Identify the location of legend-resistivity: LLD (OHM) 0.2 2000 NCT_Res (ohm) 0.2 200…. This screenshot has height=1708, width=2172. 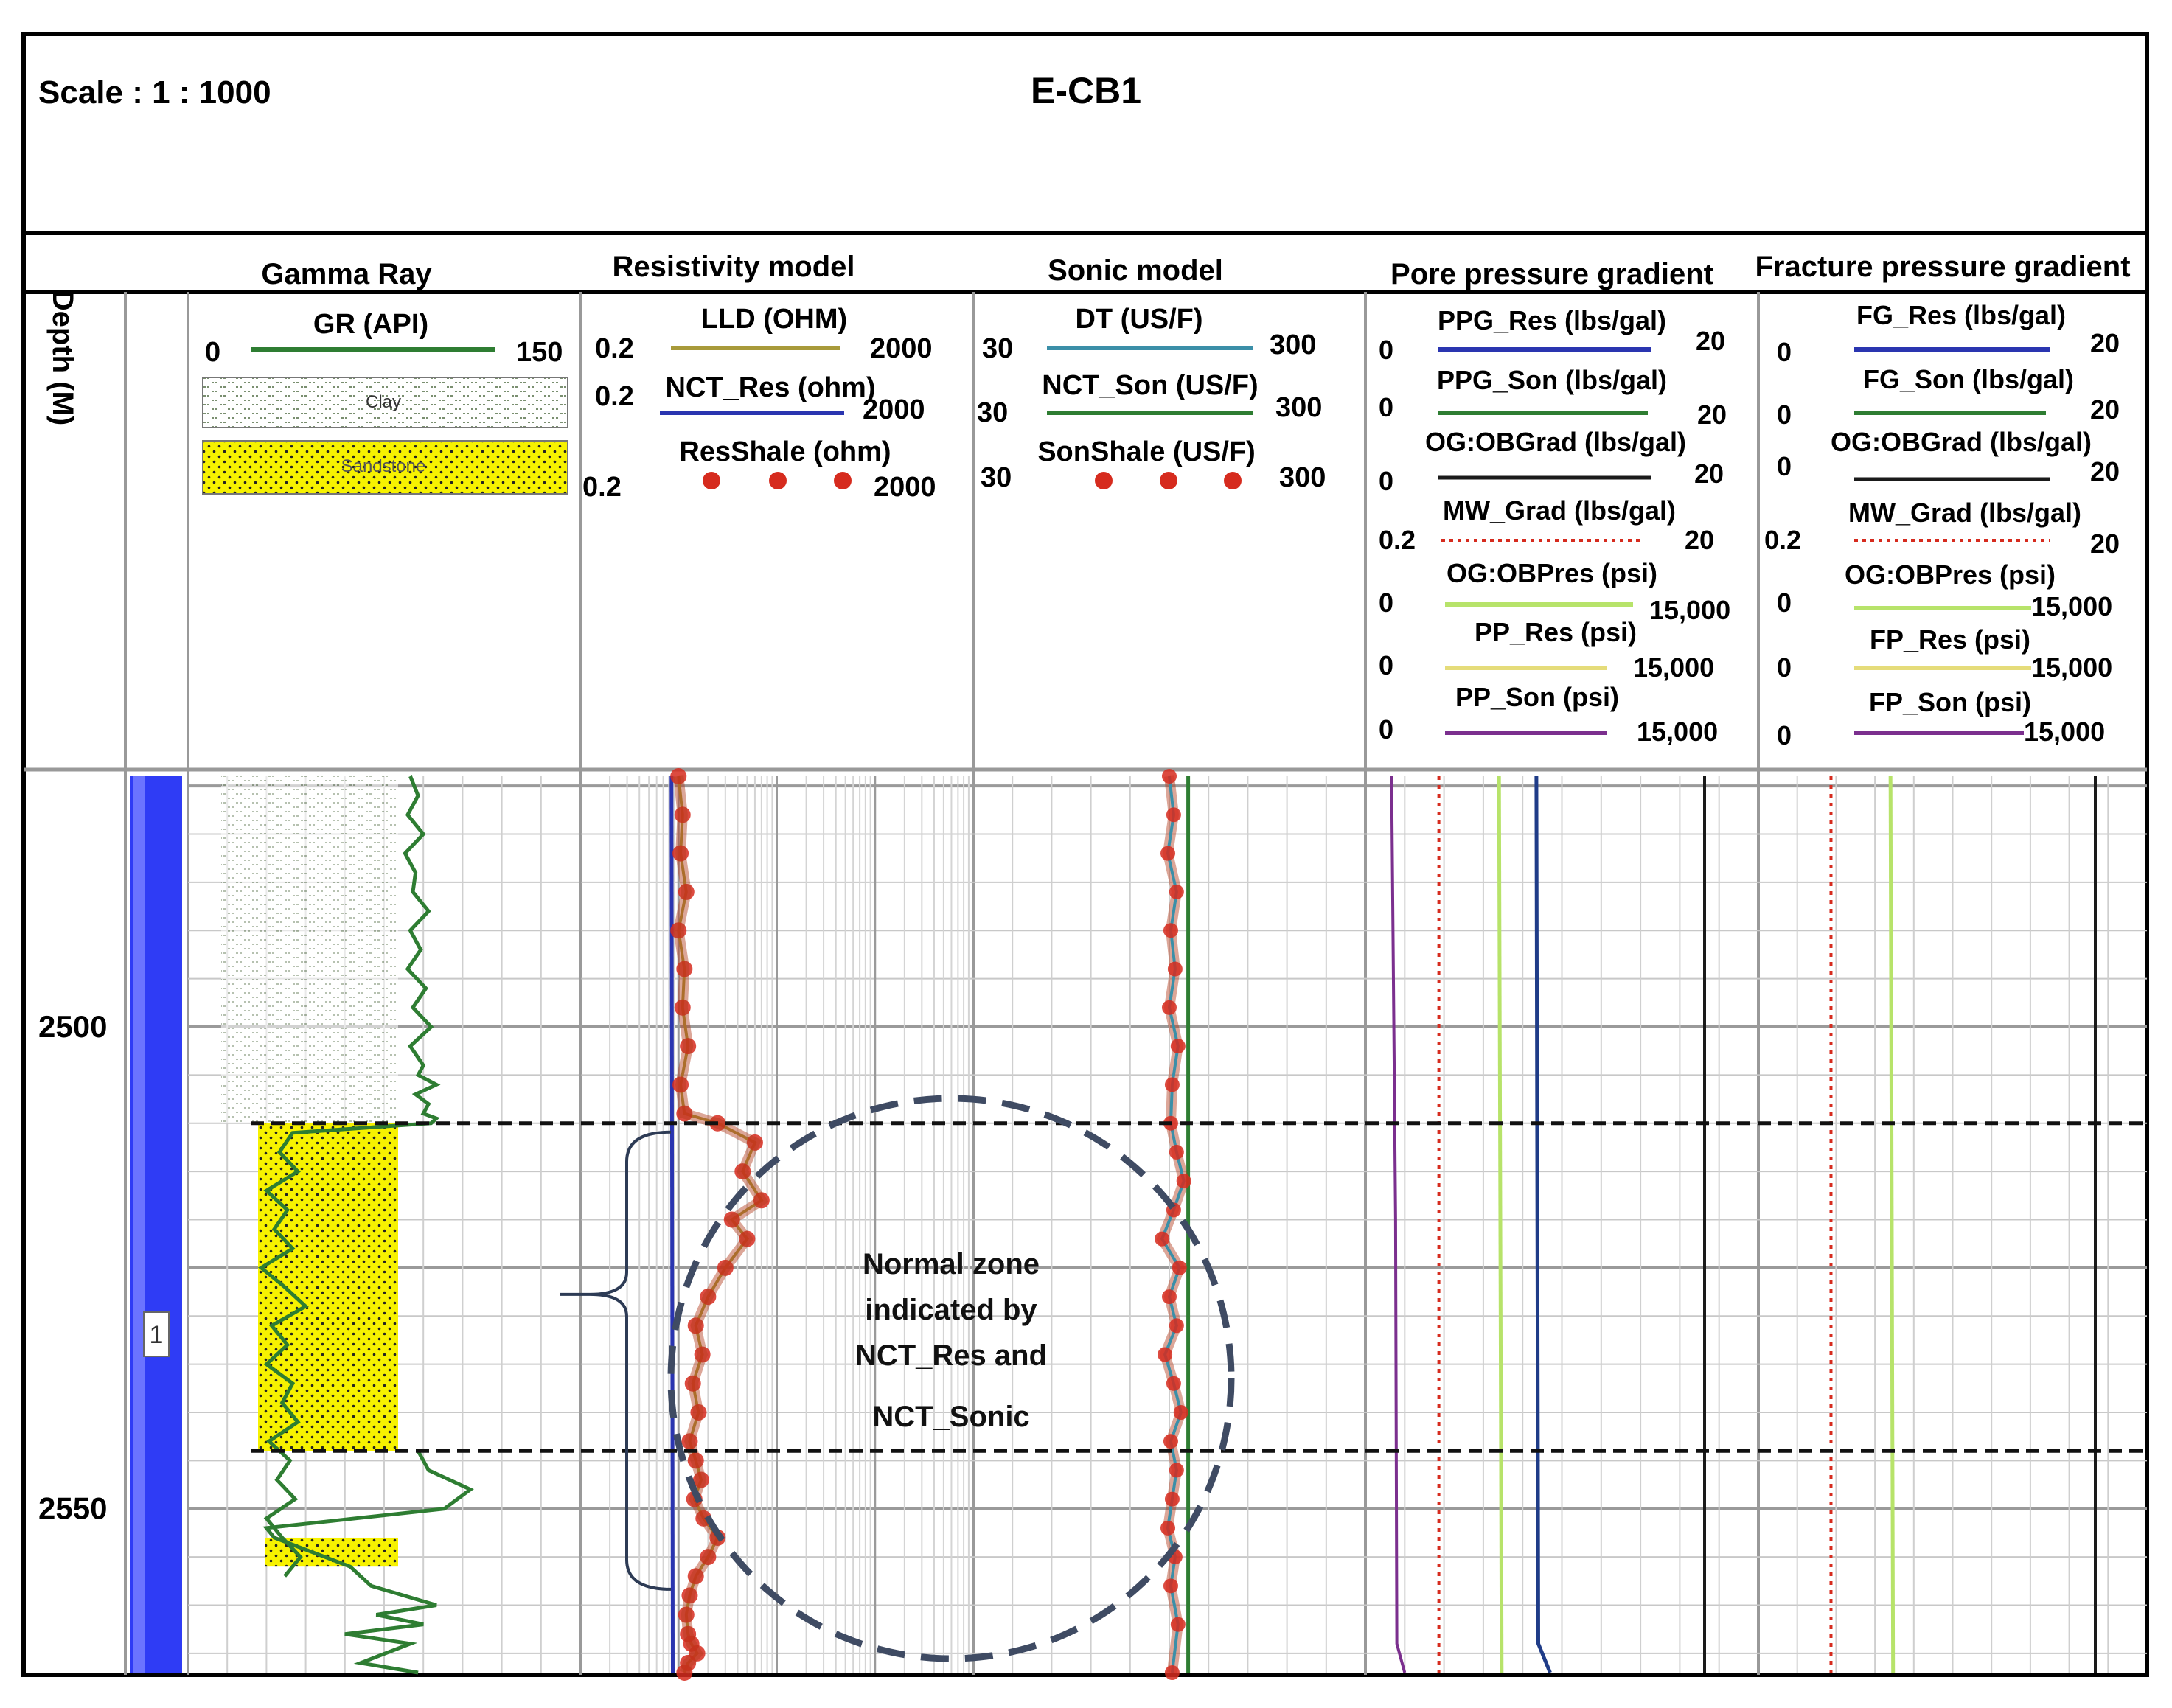
(759, 403).